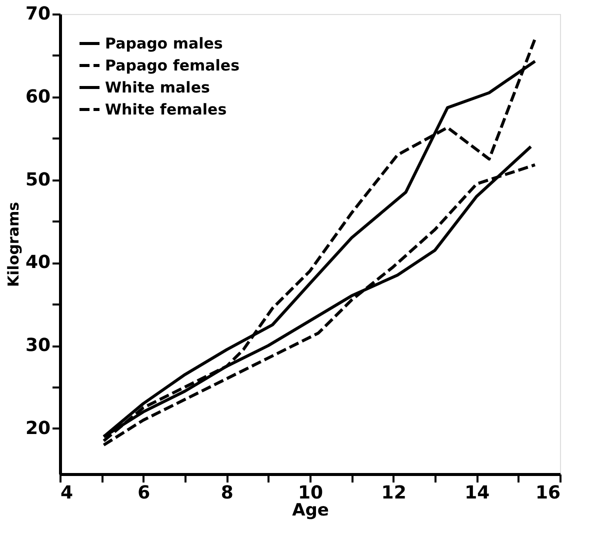  Describe the element at coordinates (227, 493) in the screenshot. I see `x-tick-label: 8` at that location.